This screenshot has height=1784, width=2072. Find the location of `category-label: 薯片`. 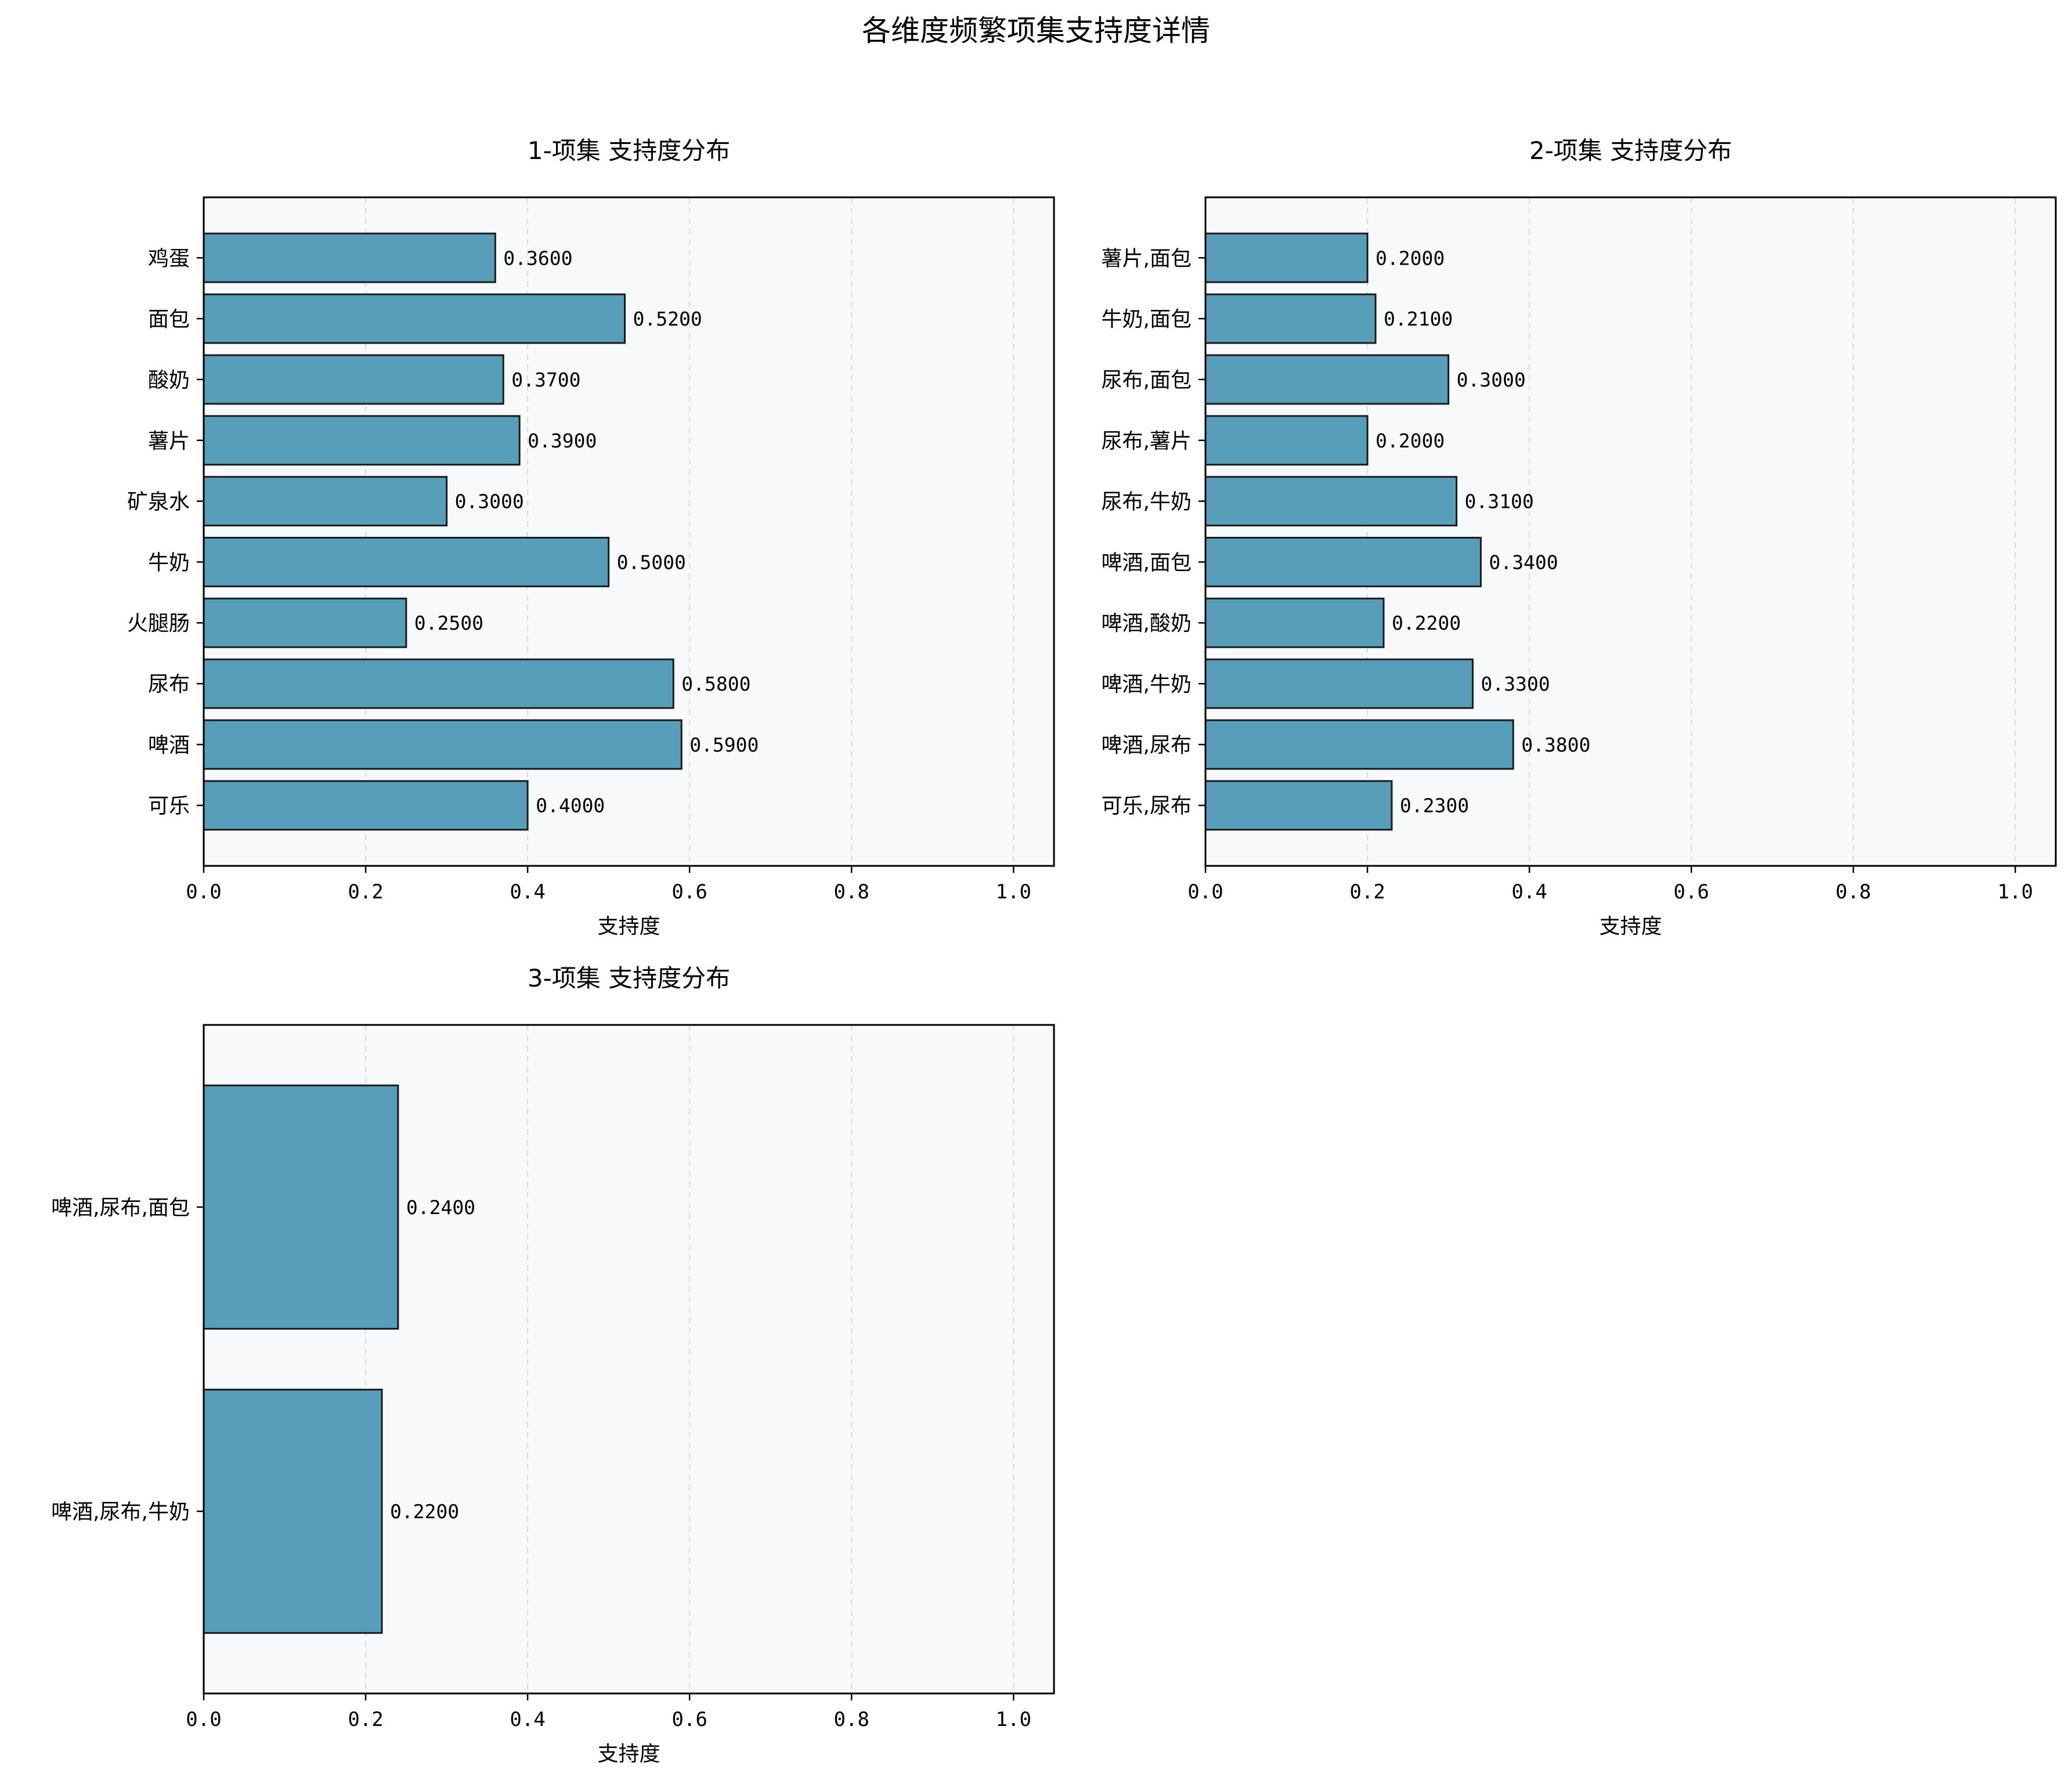

category-label: 薯片 is located at coordinates (169, 441).